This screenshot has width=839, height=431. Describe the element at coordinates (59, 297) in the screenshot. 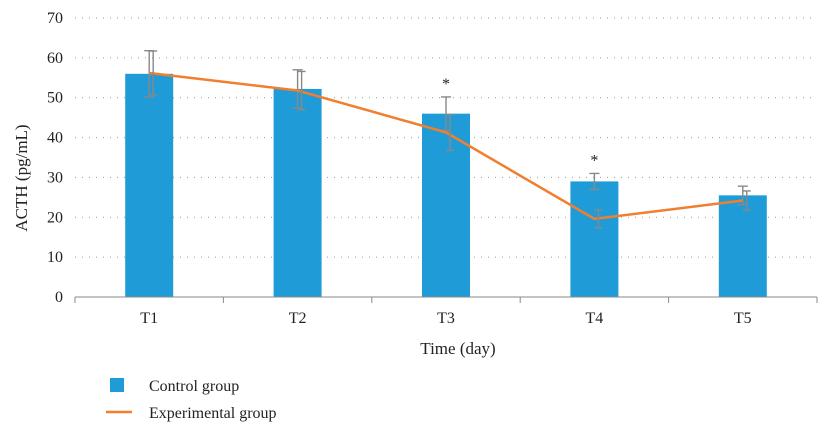

I see `y-tick-label: 0` at that location.